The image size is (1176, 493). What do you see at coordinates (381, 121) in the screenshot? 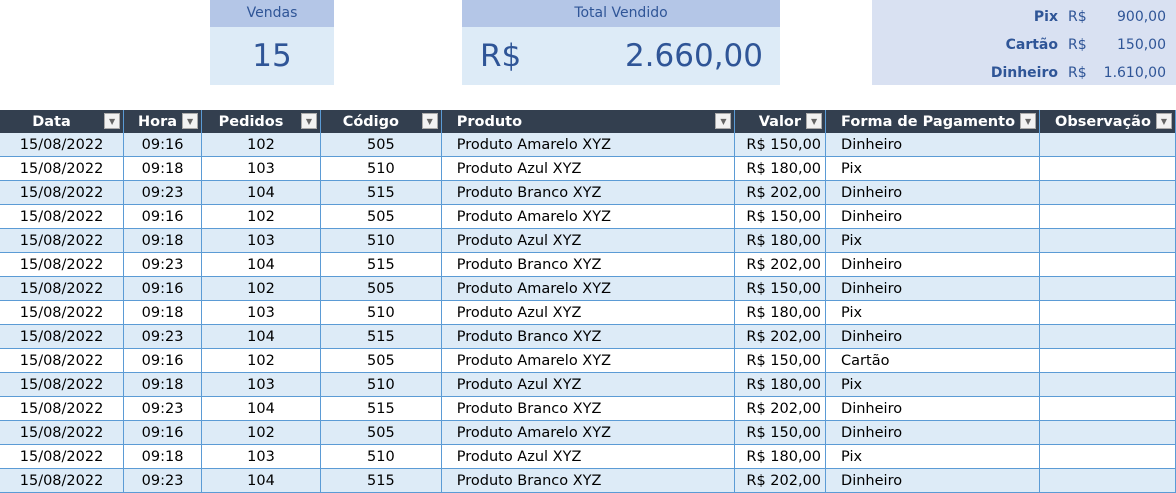
I see `column-header: Código ▼` at bounding box center [381, 121].